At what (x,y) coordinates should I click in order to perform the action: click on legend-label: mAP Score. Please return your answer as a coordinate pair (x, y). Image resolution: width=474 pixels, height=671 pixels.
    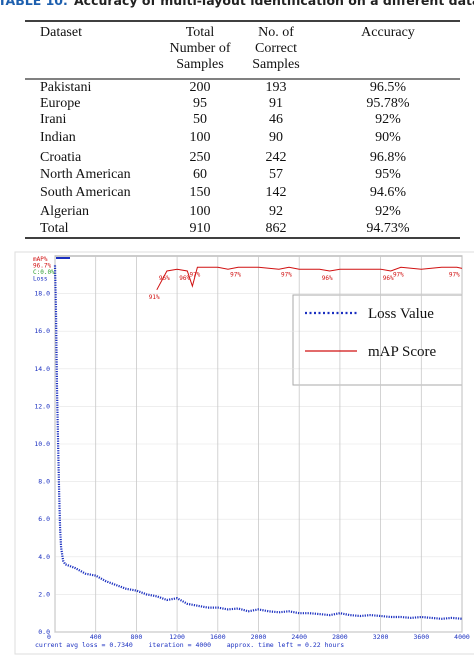
    Looking at the image, I should click on (402, 352).